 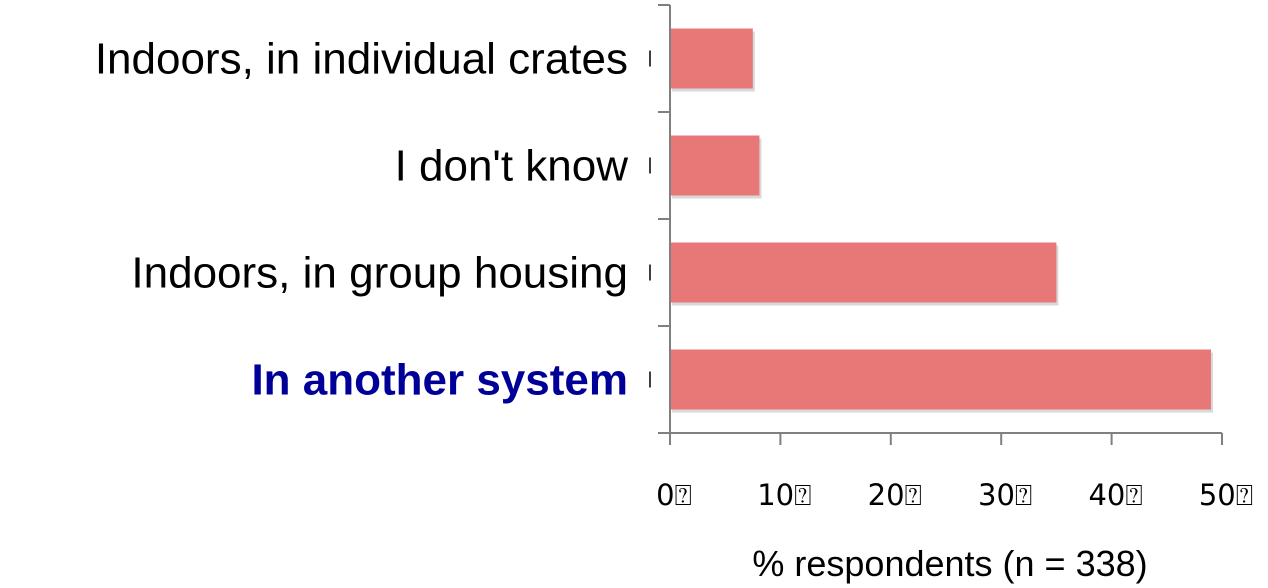 I want to click on x-tick-labels: 0⍰ 10⍰ 20⍰ 30⍰ 40⍰ 50⍰, so click(x=954, y=495).